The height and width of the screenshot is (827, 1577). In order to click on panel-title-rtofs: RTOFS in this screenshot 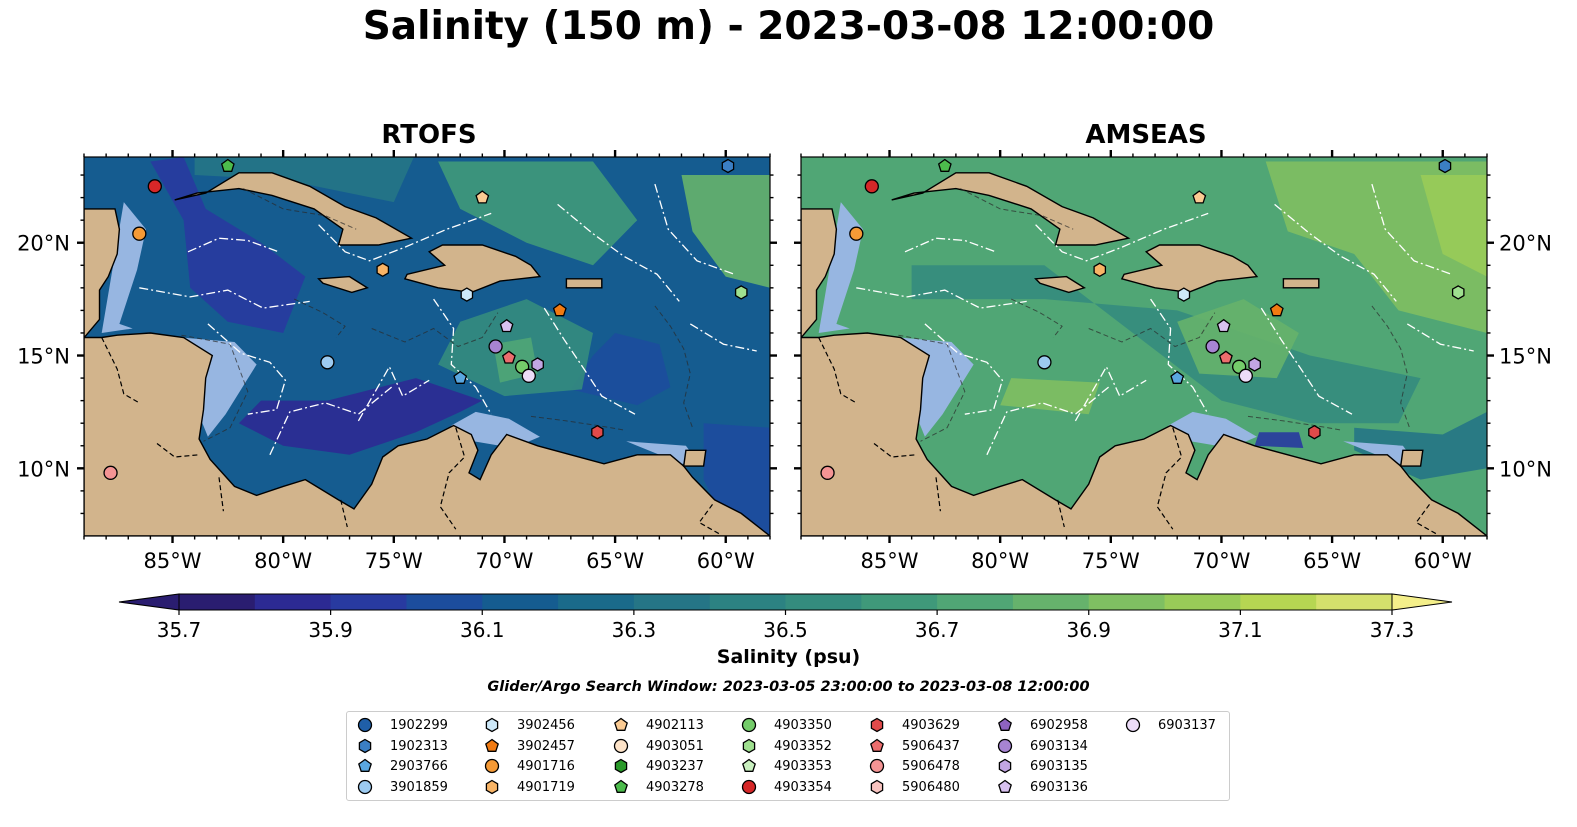, I will do `click(429, 135)`.